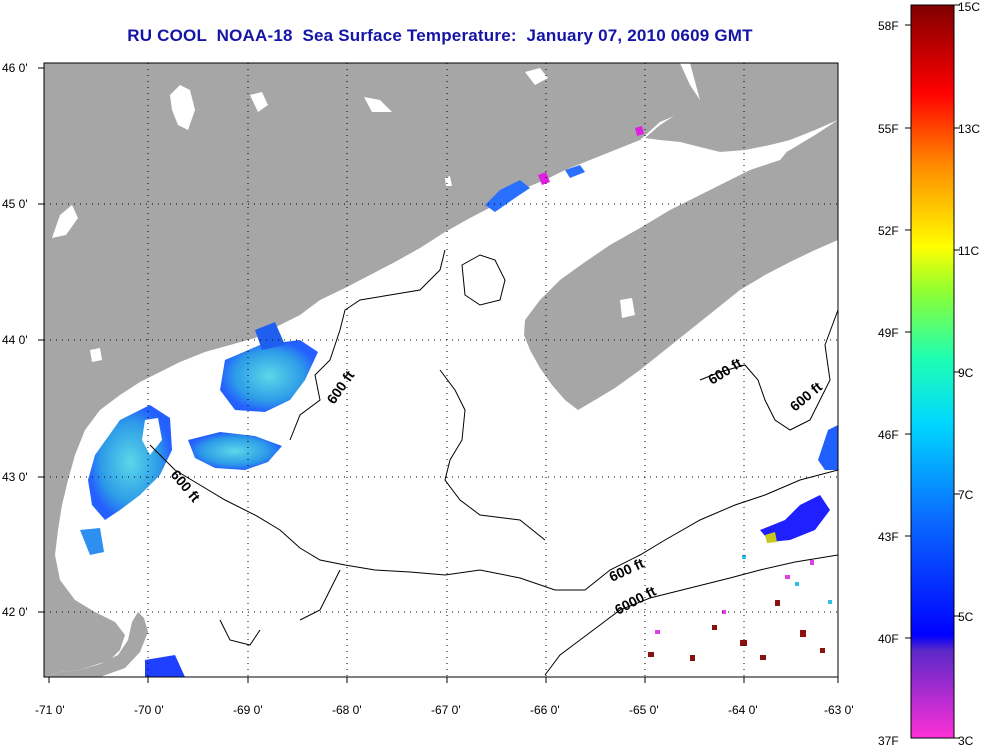 This screenshot has width=984, height=754. Describe the element at coordinates (15, 612) in the screenshot. I see `lat-label: 42 0'` at that location.